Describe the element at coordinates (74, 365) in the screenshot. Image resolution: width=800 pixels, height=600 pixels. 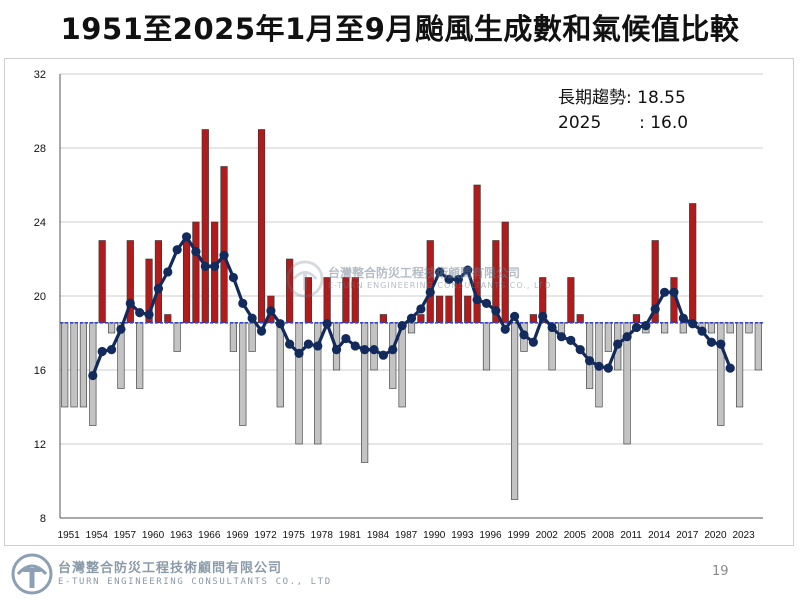
I see `bar-1952` at that location.